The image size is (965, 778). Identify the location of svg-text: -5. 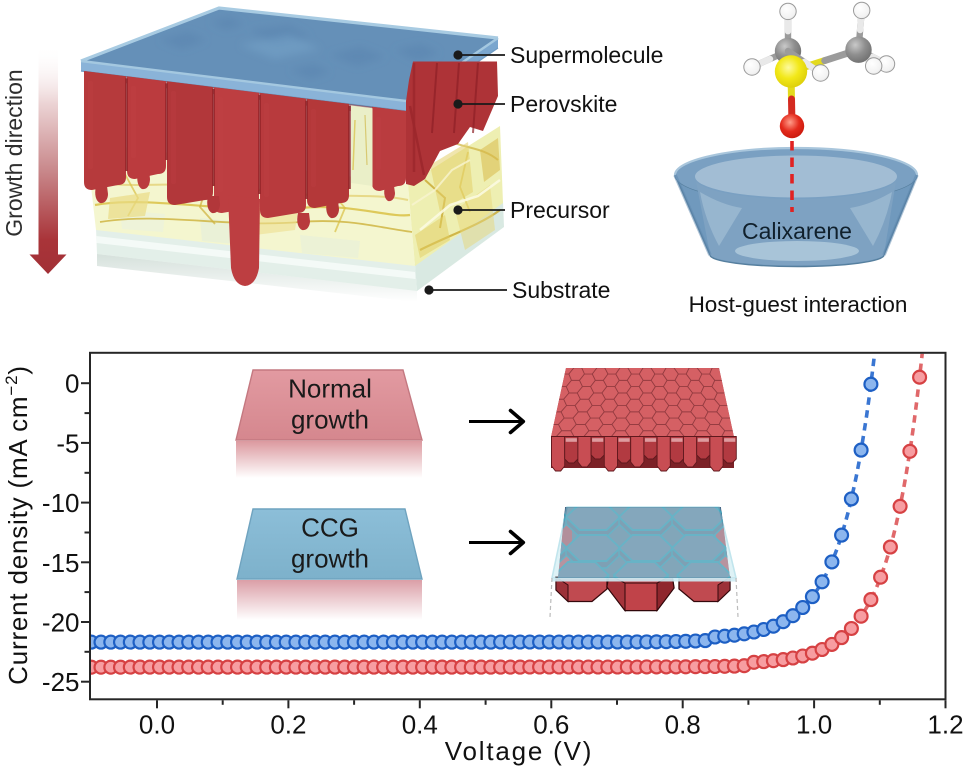
(67, 443).